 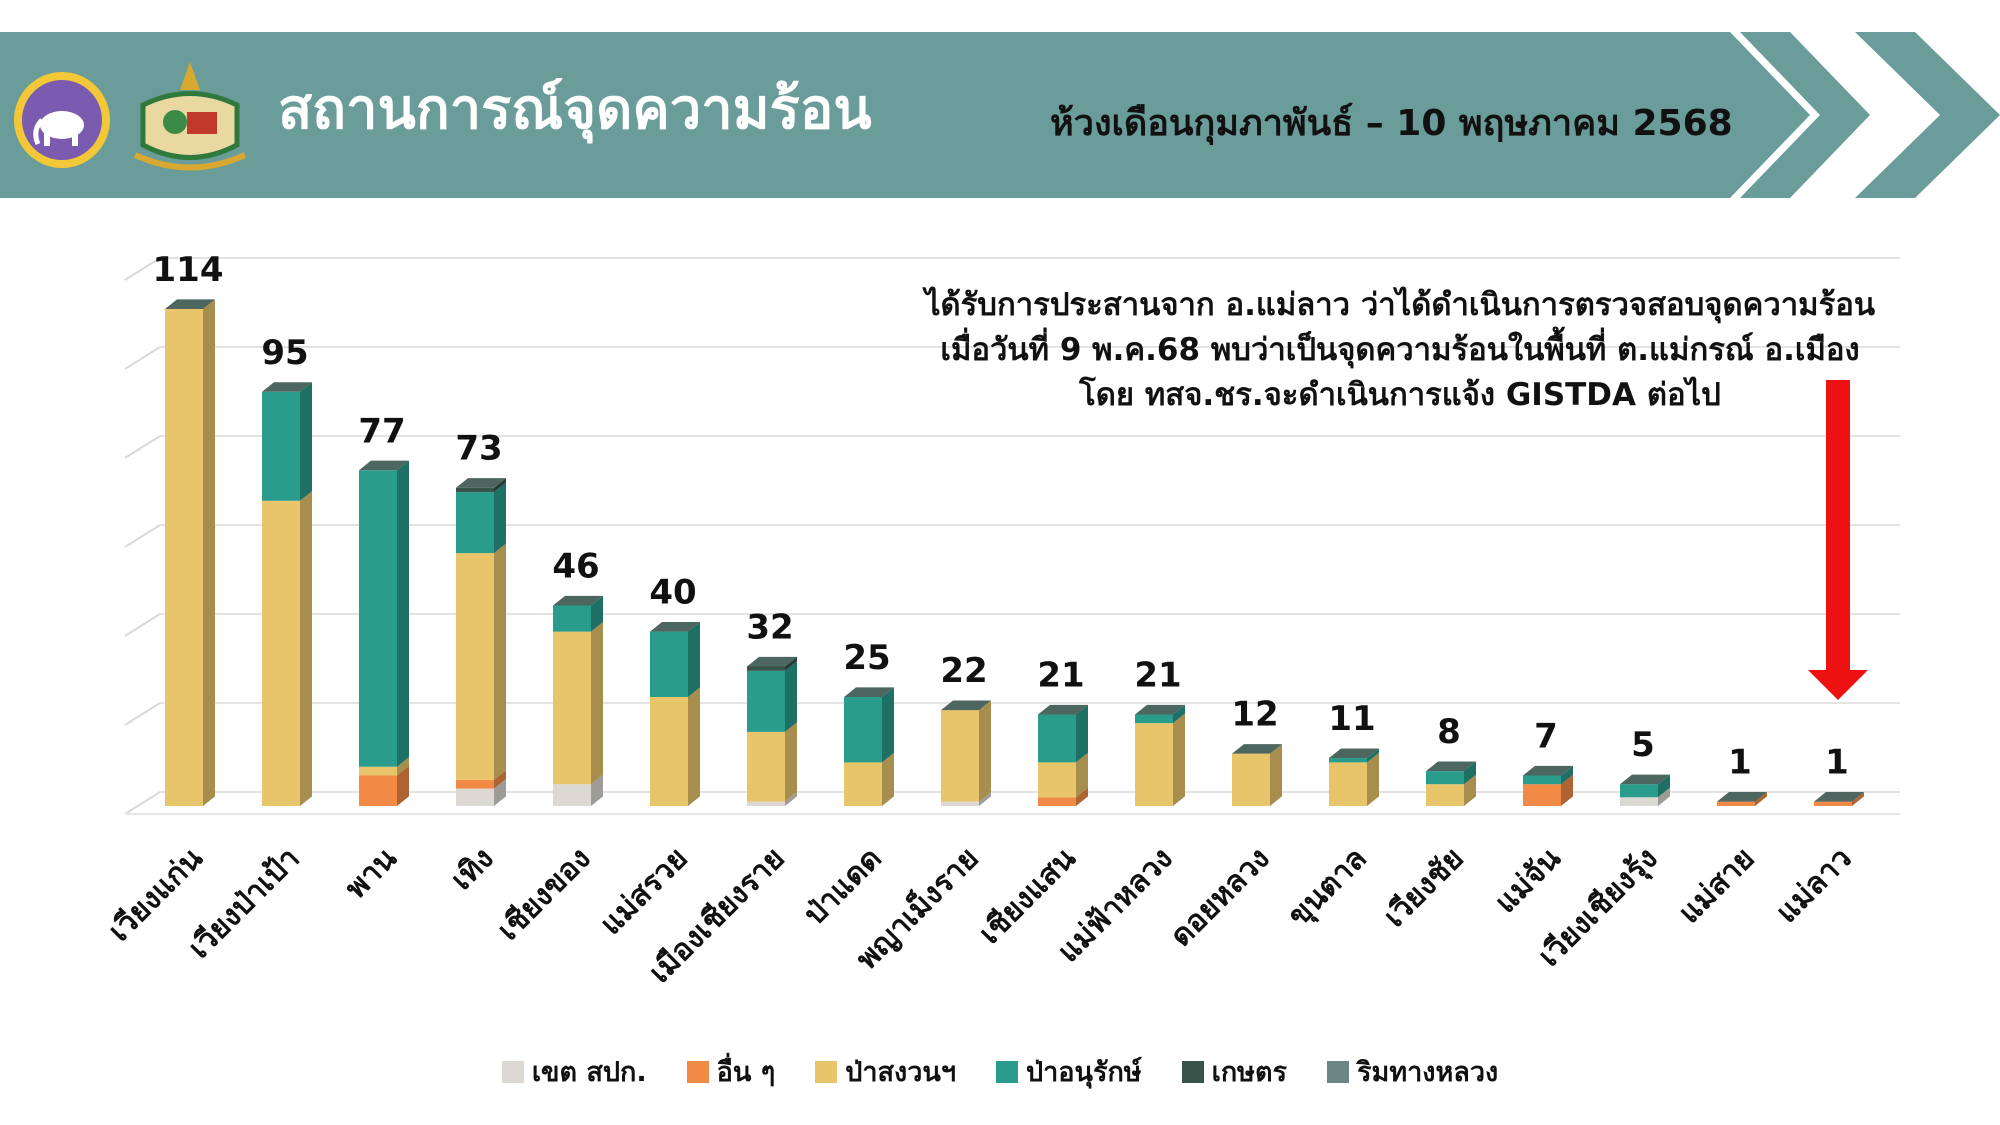 I want to click on bar-total-label: 46, so click(x=575, y=566).